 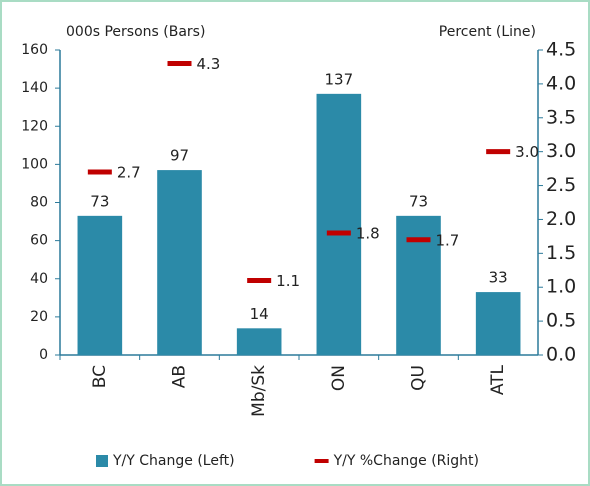 I want to click on y-tick-label: 60, so click(x=39, y=241).